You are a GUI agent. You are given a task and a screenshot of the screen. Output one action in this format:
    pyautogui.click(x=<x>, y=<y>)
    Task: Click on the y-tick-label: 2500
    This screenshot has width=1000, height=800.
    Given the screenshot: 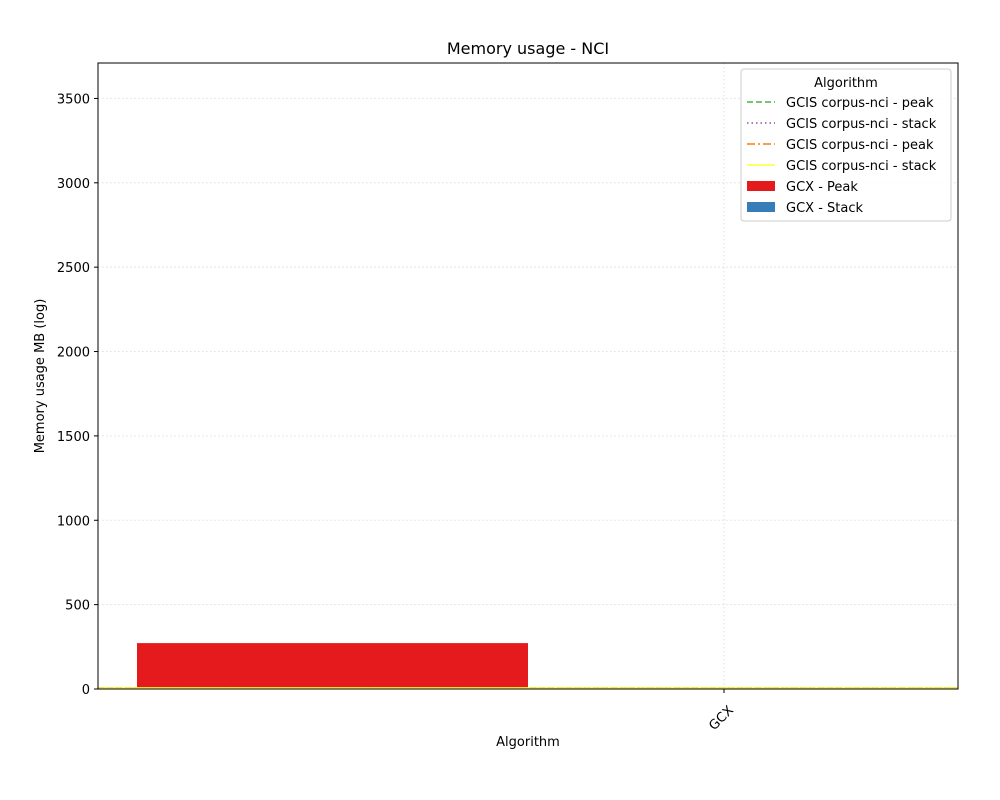 What is the action you would take?
    pyautogui.click(x=73, y=268)
    